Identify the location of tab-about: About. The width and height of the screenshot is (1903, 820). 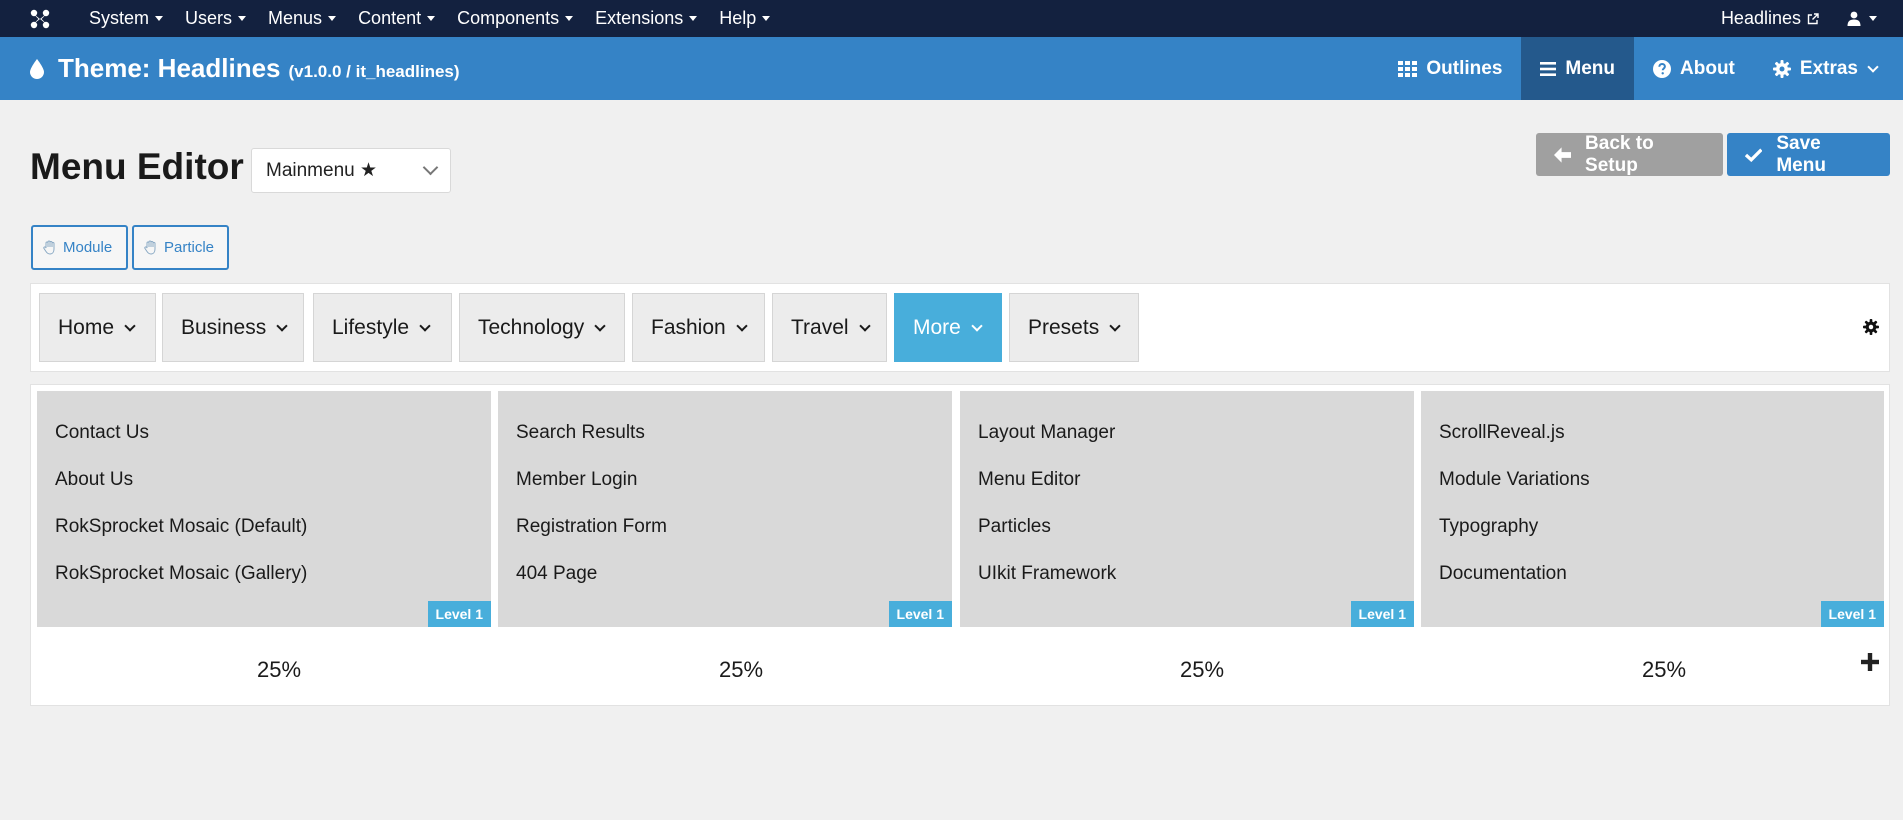
(1694, 68).